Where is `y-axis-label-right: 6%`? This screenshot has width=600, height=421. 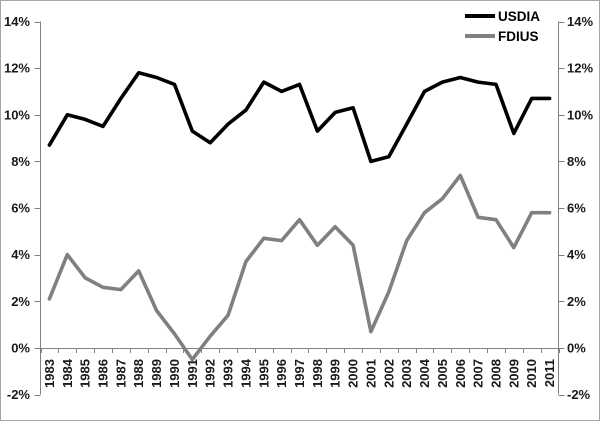 y-axis-label-right: 6% is located at coordinates (576, 208).